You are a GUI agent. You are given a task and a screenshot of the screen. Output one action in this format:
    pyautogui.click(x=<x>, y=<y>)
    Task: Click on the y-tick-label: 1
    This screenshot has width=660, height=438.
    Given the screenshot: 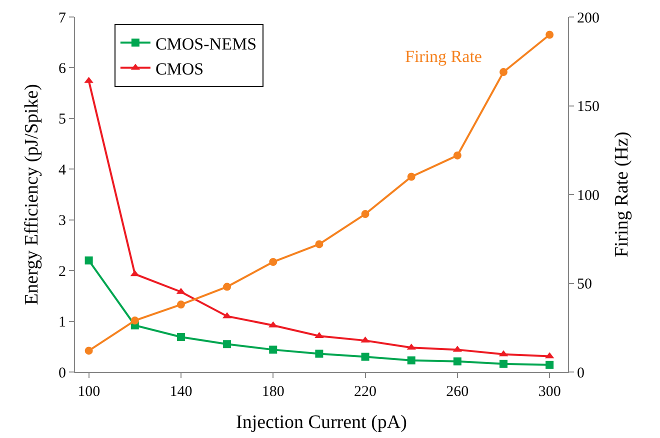 What is the action you would take?
    pyautogui.click(x=62, y=322)
    